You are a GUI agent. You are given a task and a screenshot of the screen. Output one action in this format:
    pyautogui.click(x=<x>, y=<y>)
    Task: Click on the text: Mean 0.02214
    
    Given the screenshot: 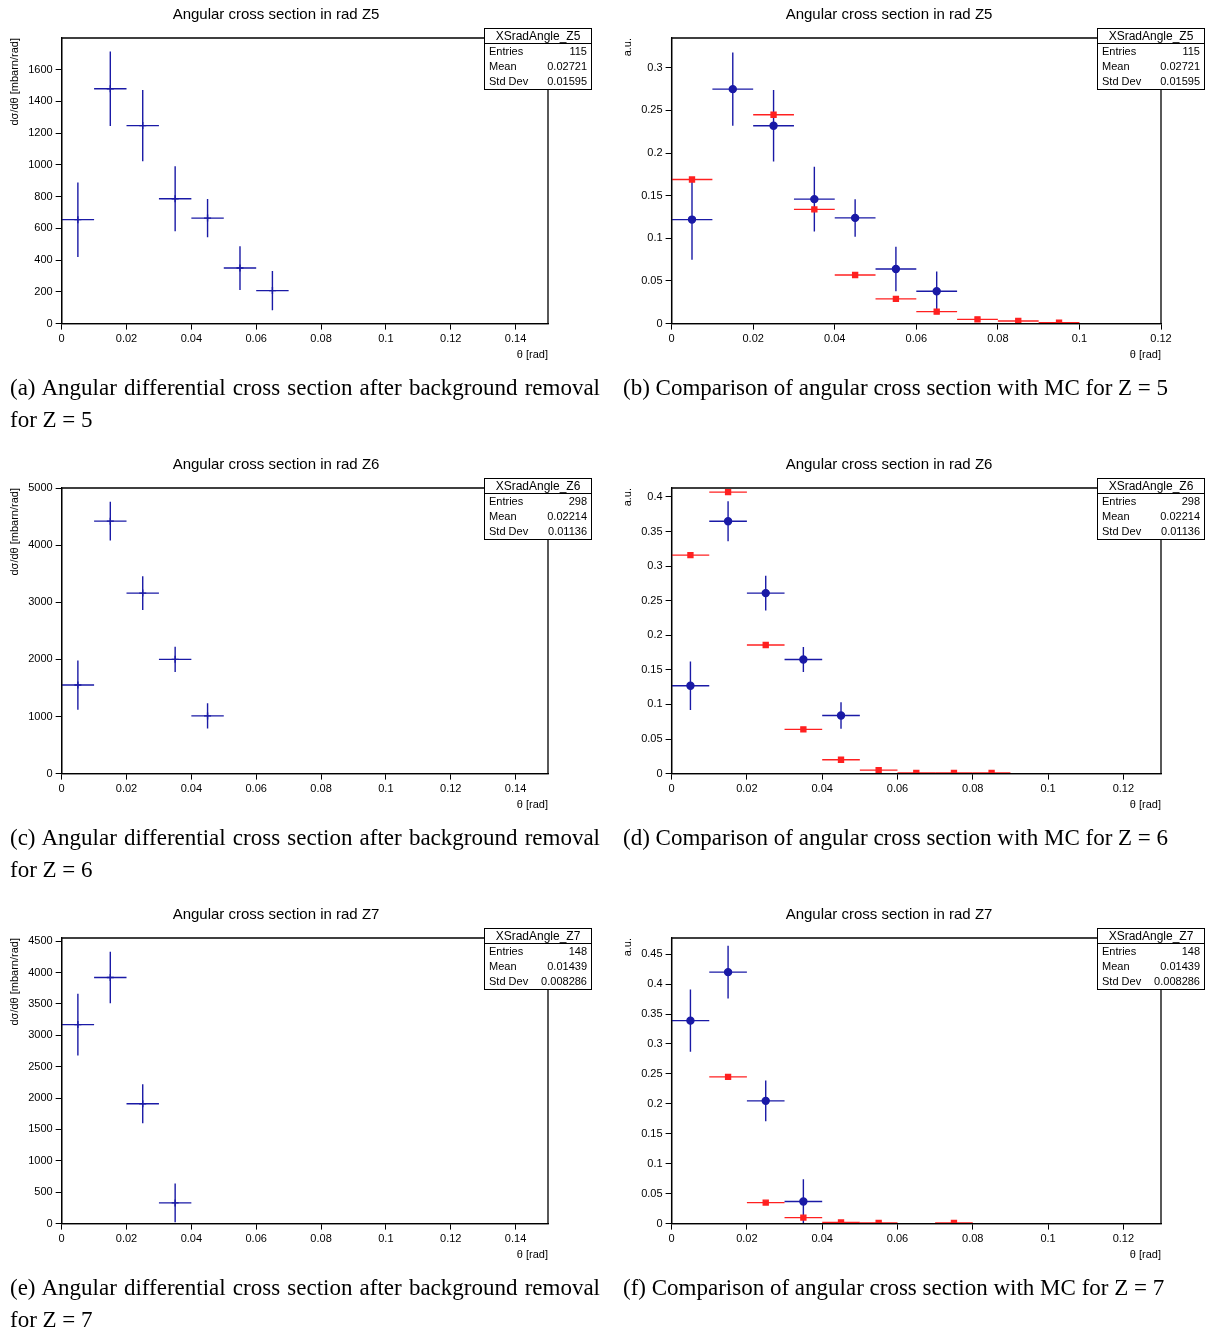 What is the action you would take?
    pyautogui.click(x=1151, y=516)
    